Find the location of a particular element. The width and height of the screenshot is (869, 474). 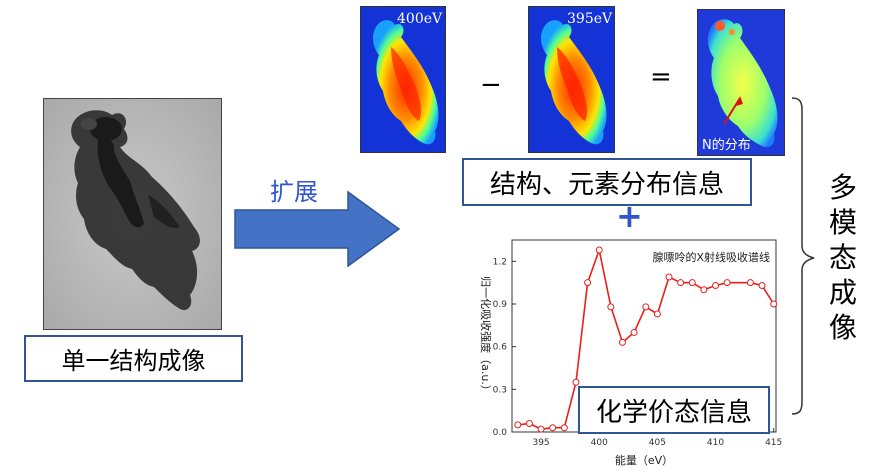

y-tick-label: 0.9 is located at coordinates (500, 305).